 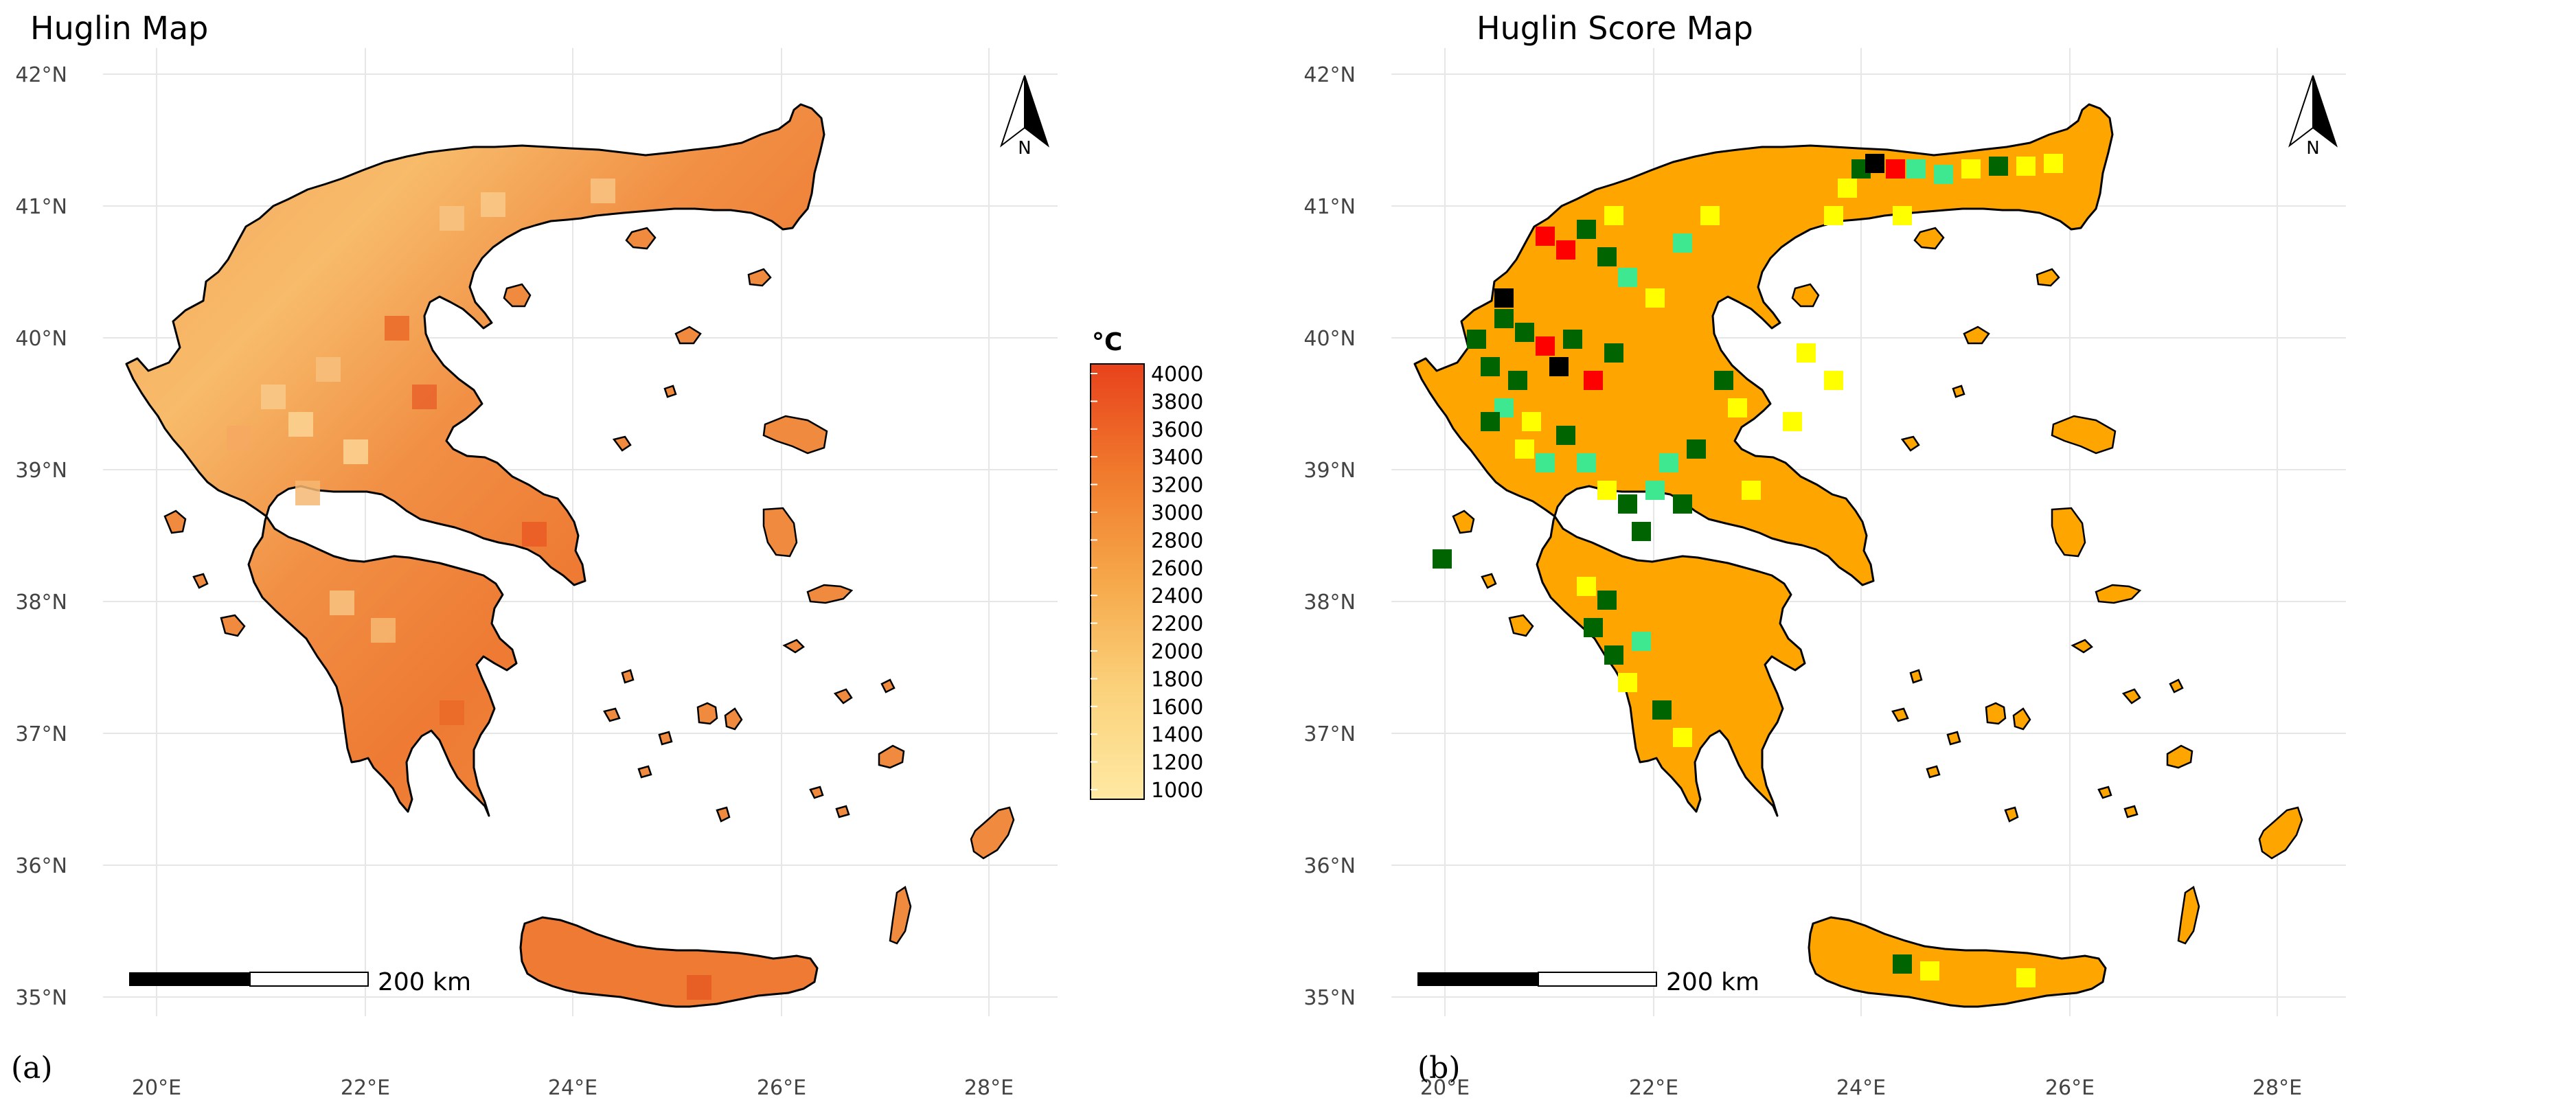 I want to click on north-arrow-right, so click(x=1036, y=112).